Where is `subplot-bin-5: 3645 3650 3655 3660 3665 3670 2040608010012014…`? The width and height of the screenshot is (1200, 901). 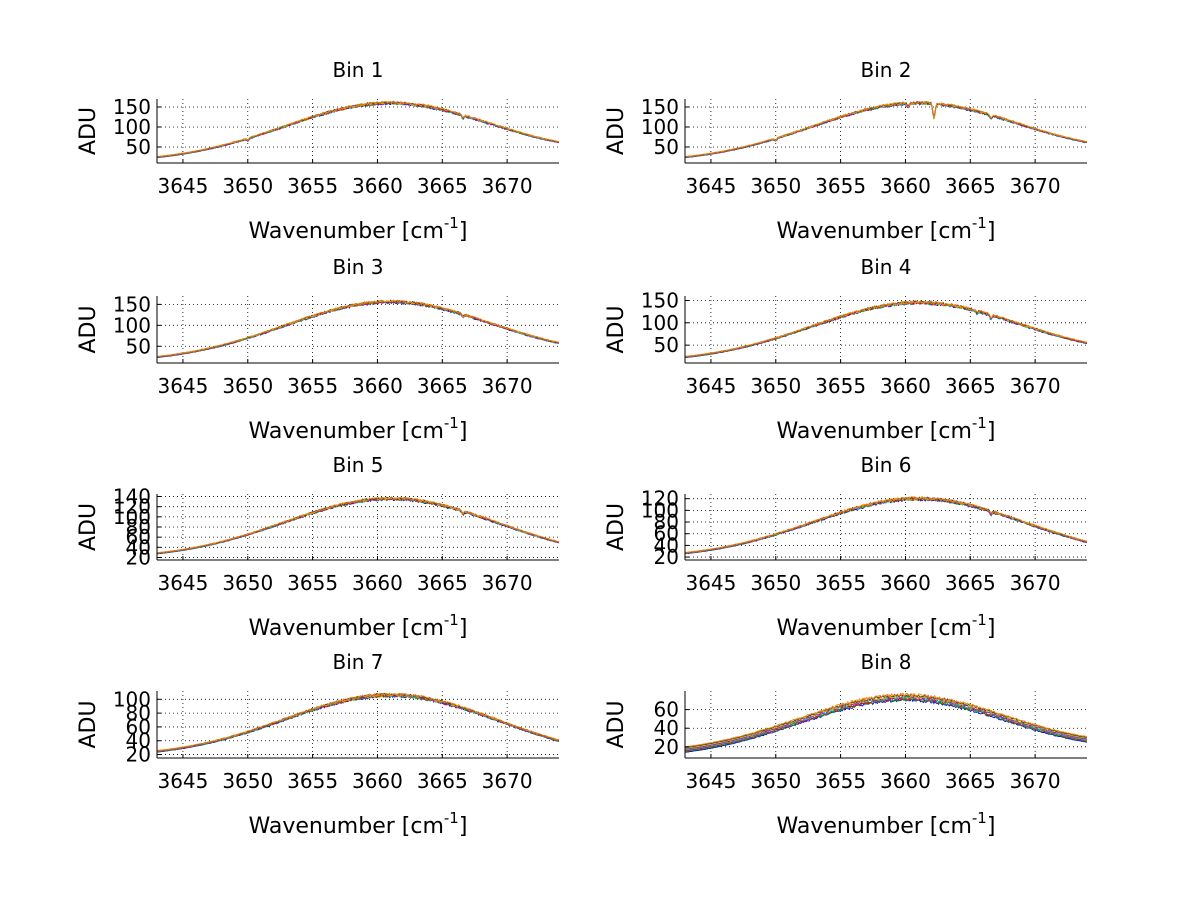 subplot-bin-5: 3645 3650 3655 3660 3665 3670 2040608010012014… is located at coordinates (317, 547).